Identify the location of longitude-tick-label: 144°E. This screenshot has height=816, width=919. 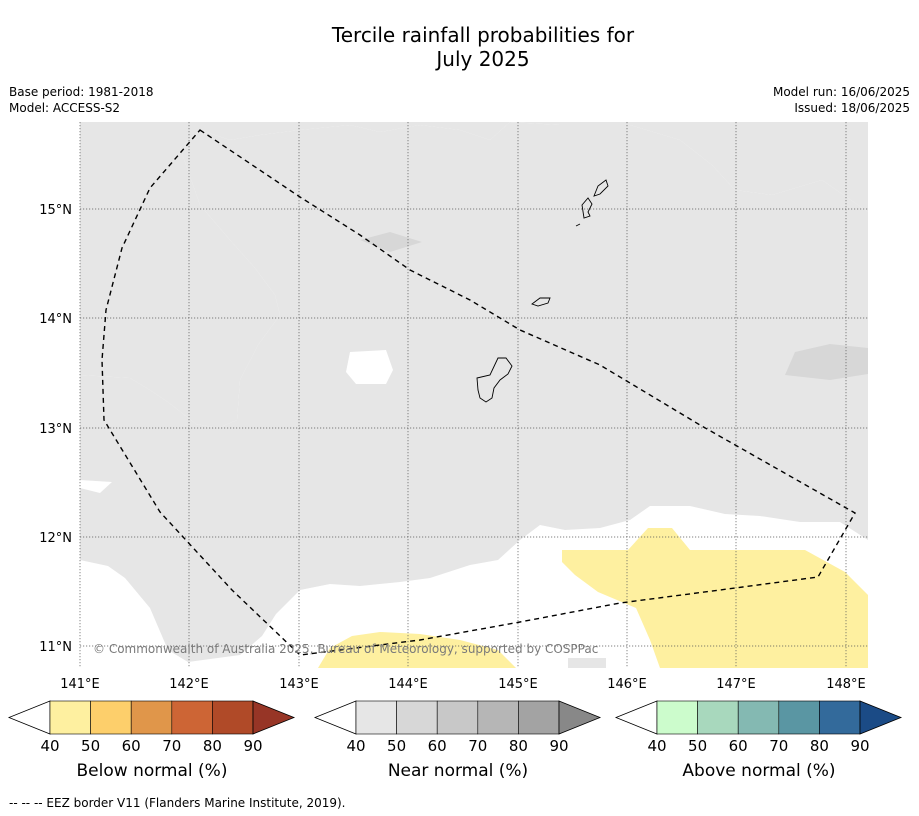
(408, 684).